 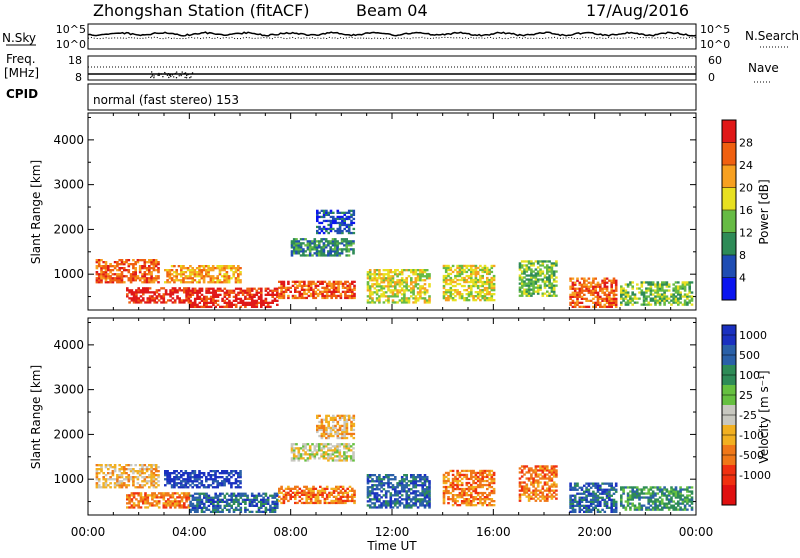 I want to click on power-colorbar-segment, so click(x=729, y=221).